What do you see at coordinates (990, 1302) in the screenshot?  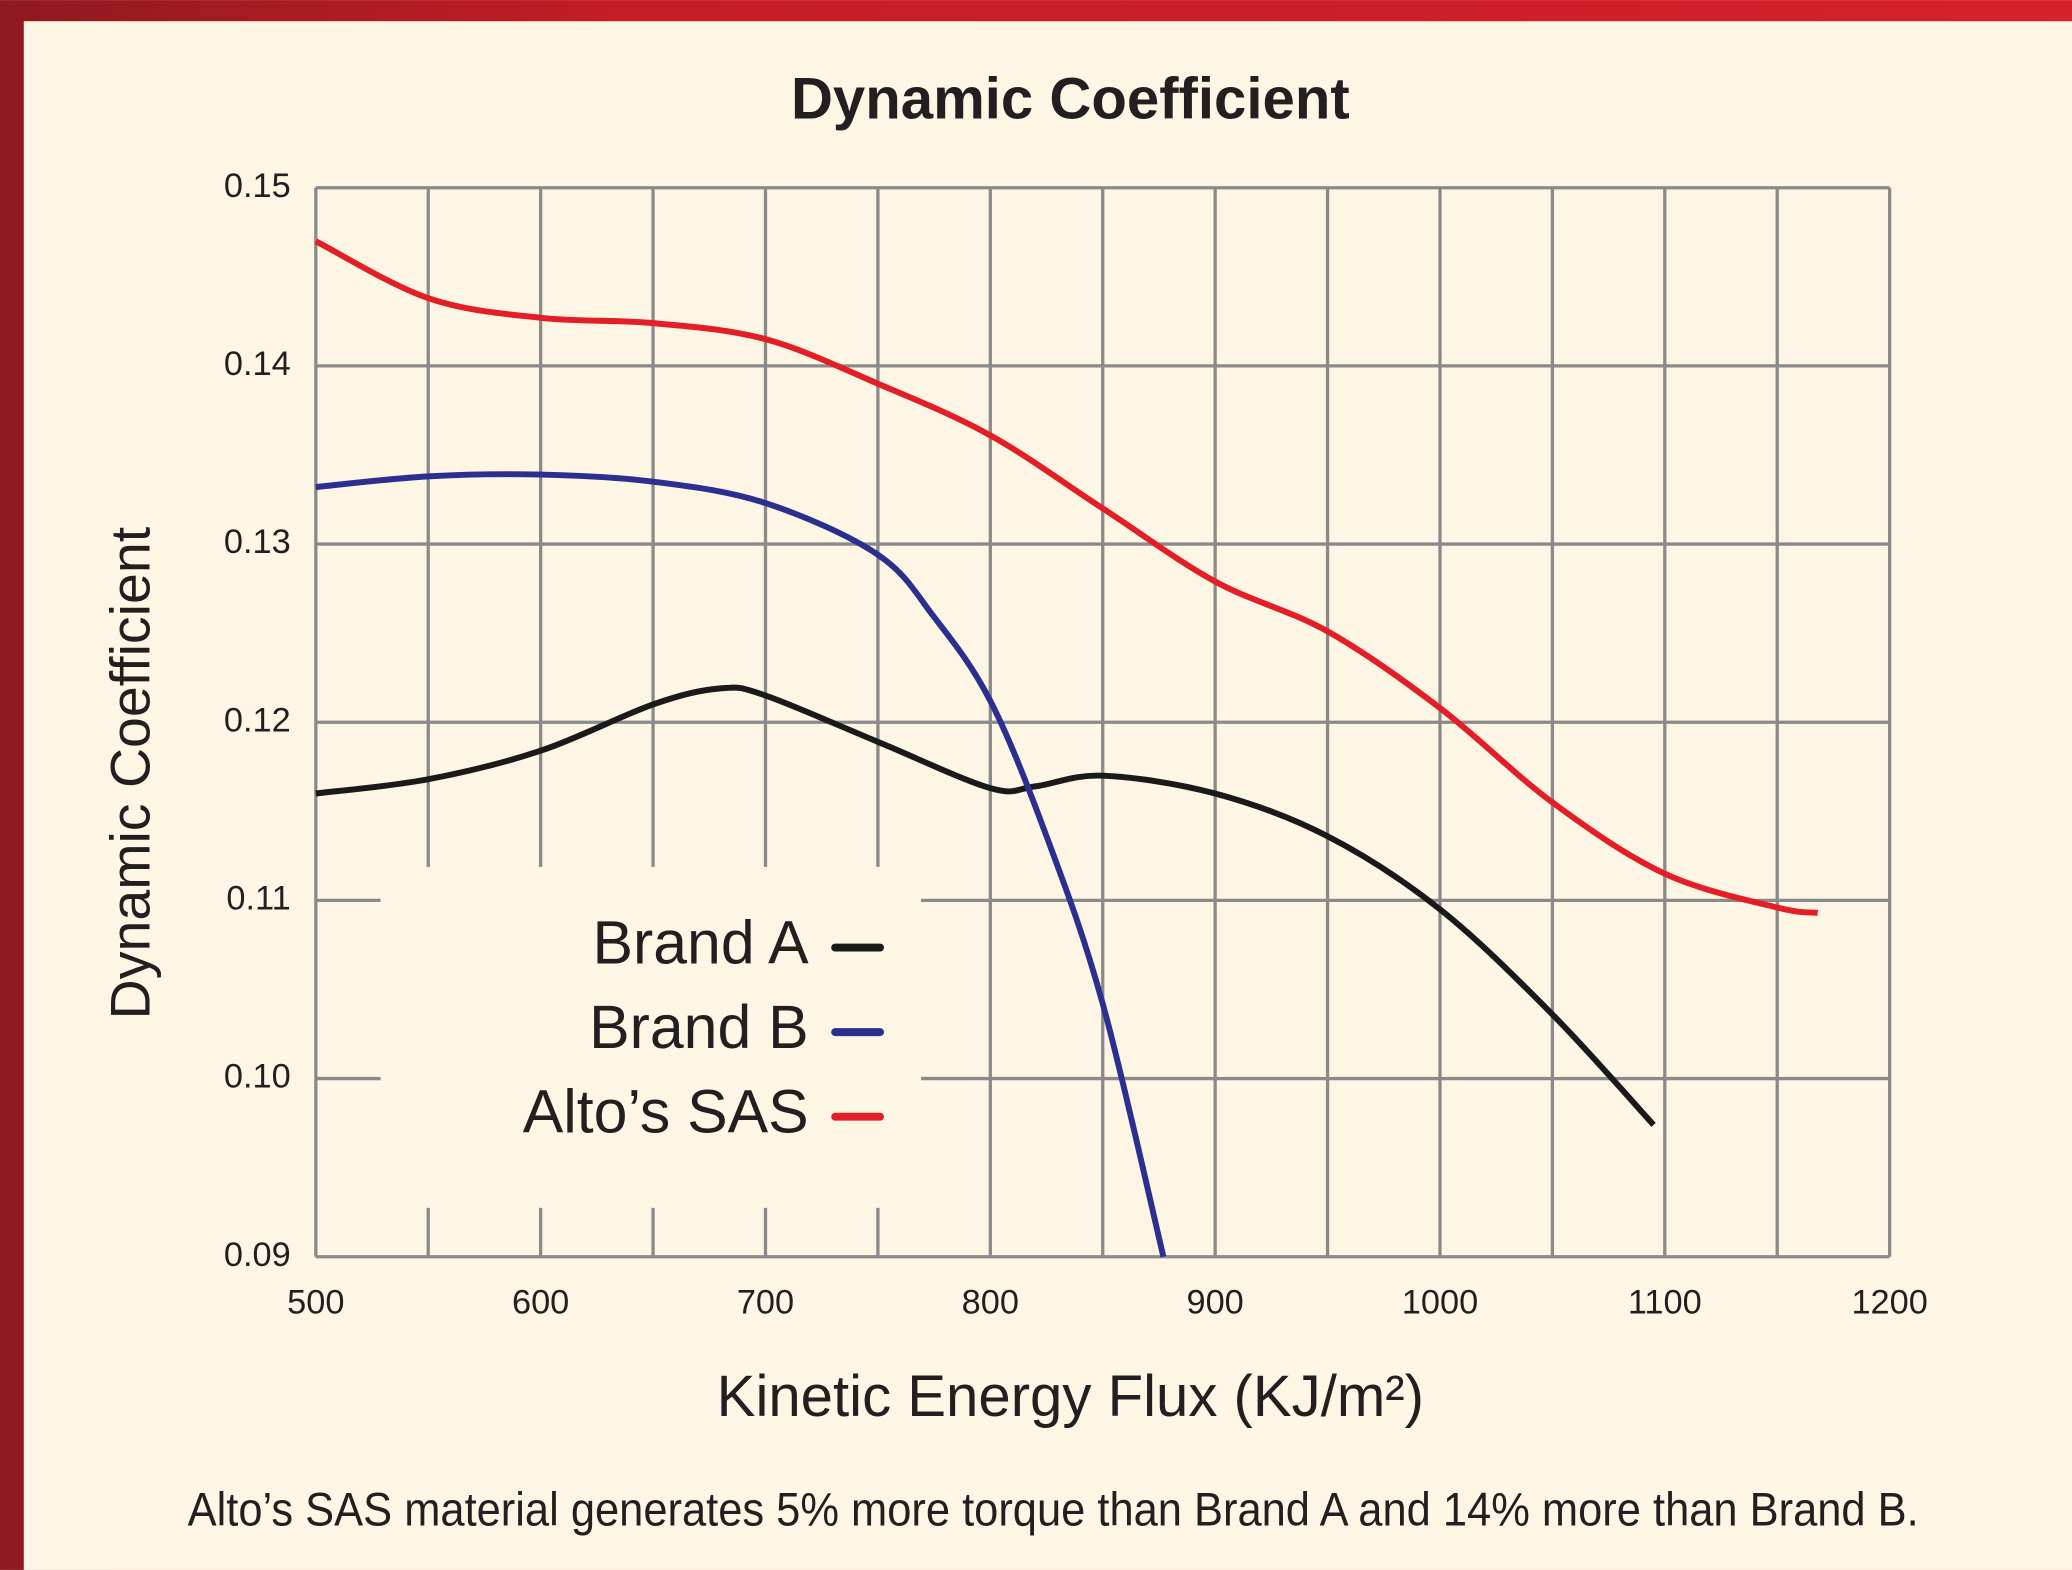 I see `x-tick-label: 800` at bounding box center [990, 1302].